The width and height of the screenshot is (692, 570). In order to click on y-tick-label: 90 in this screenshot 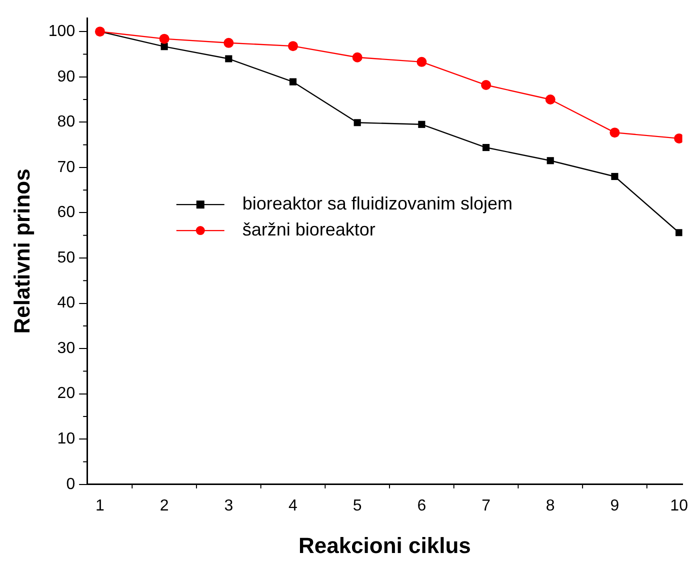, I will do `click(66, 77)`.